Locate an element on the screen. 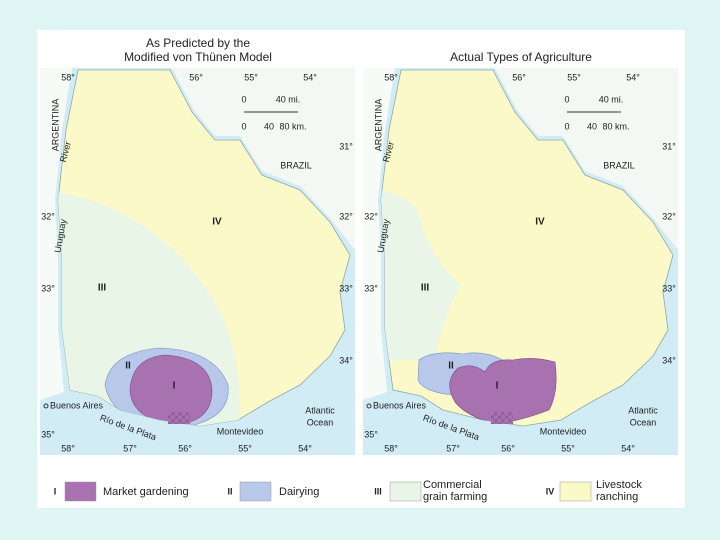 Image resolution: width=720 pixels, height=540 pixels. legend-label: grain farming is located at coordinates (455, 497).